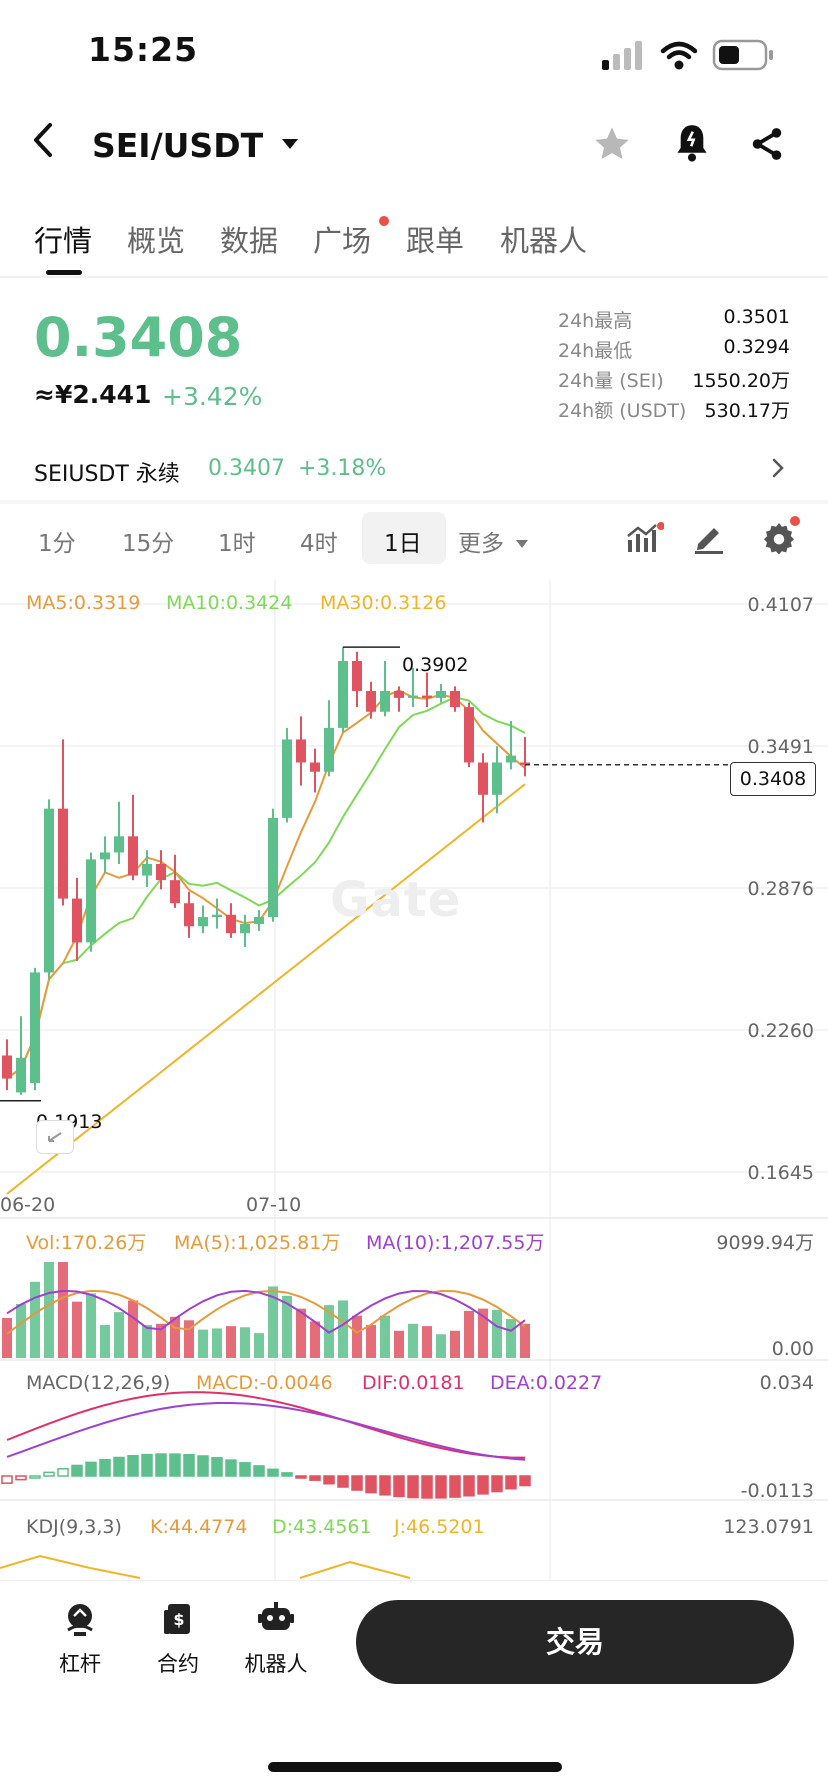  I want to click on high-marker-label: 0.3902, so click(435, 665).